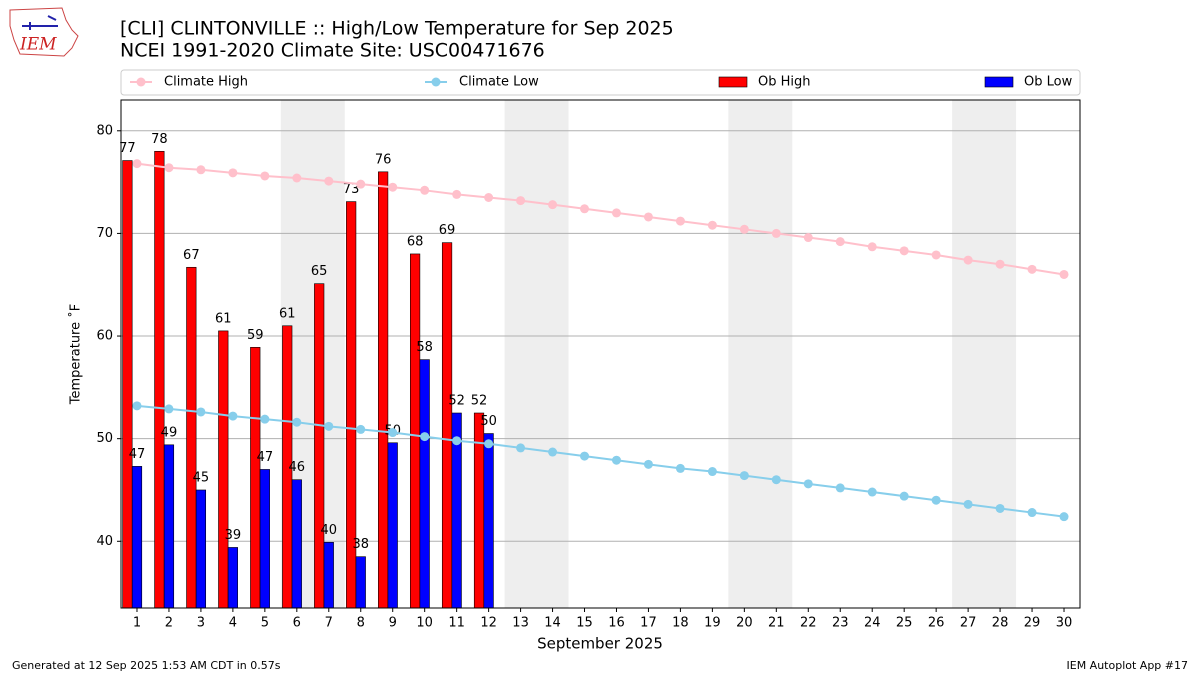 The image size is (1200, 675). Describe the element at coordinates (104, 336) in the screenshot. I see `y-tick-label: 60` at that location.